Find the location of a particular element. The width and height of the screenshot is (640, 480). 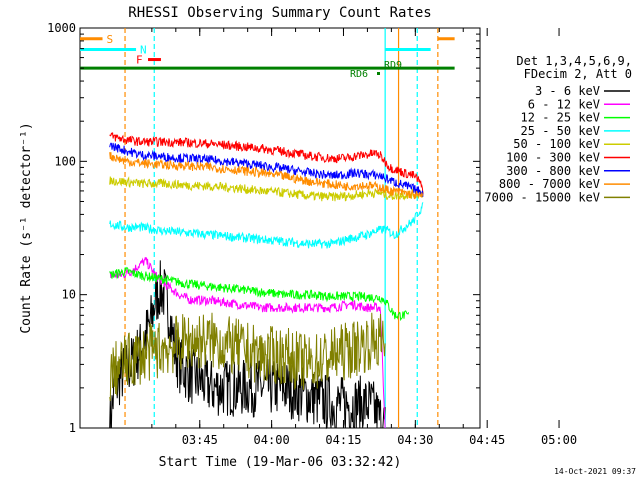

legend-title-line1: Det 1,3,4,5,6,9, is located at coordinates (574, 61).